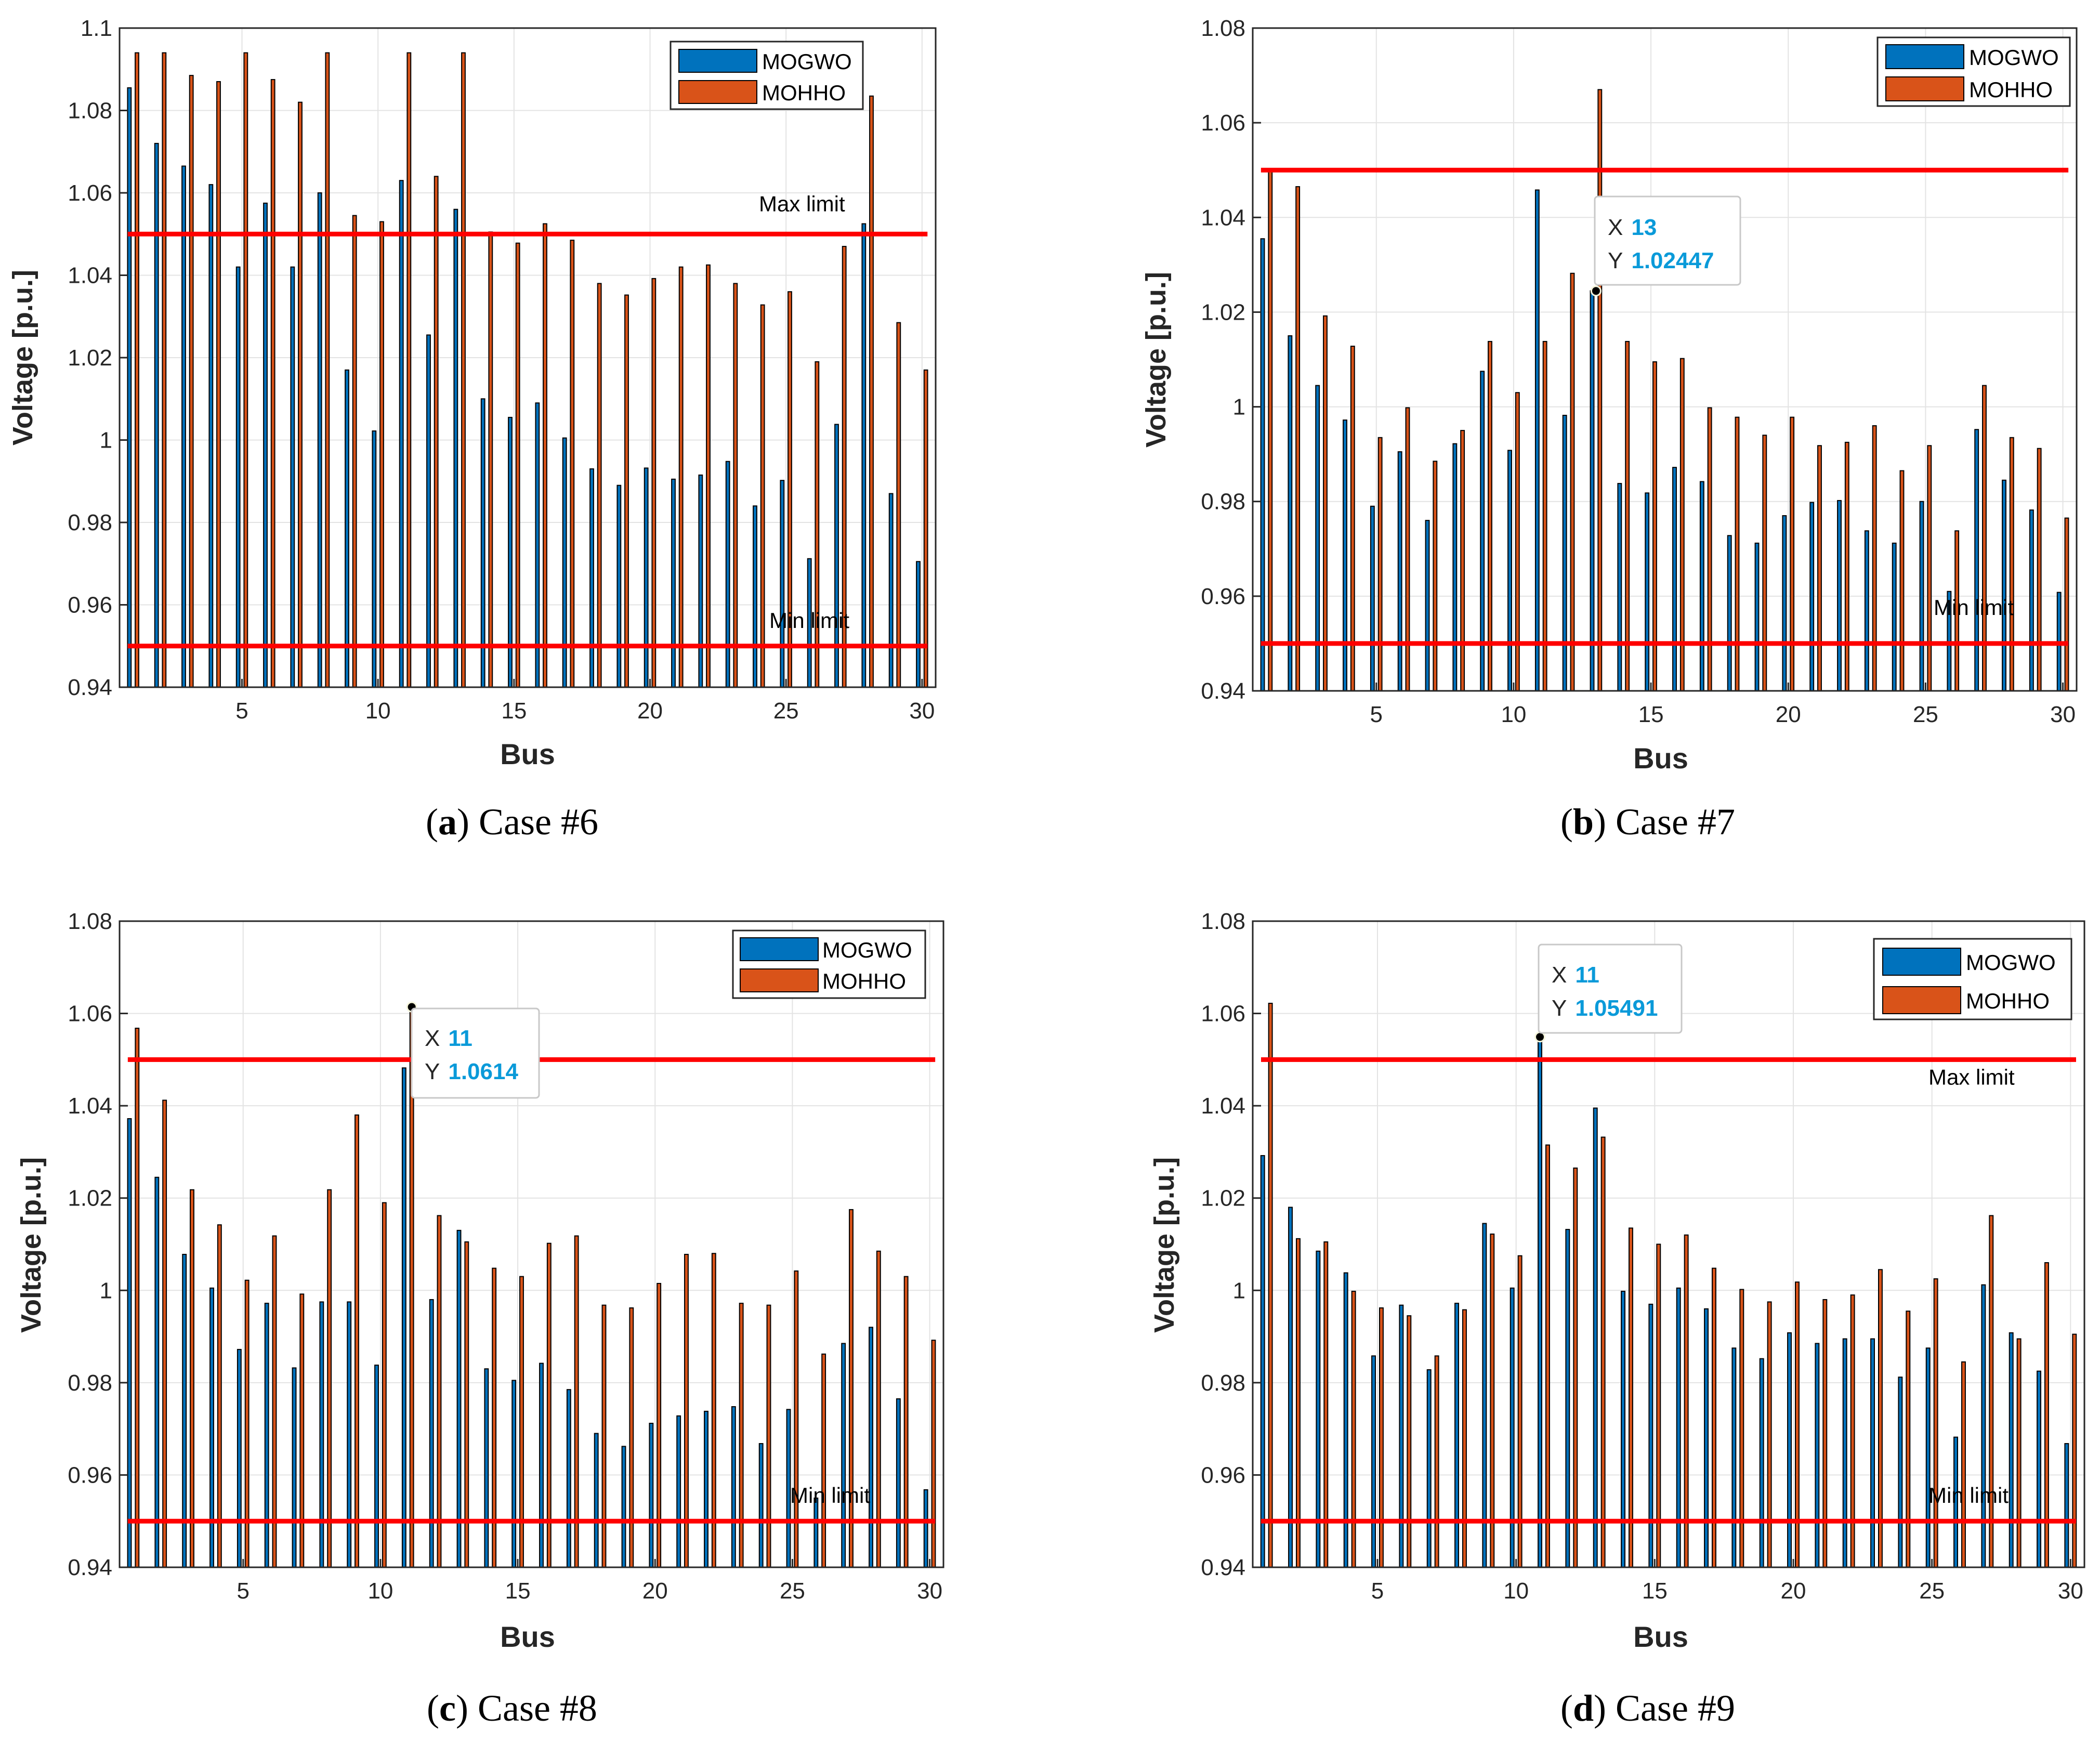 The width and height of the screenshot is (2100, 1743). Describe the element at coordinates (585, 701) in the screenshot. I see `x-tick-labels: 5 10 15 20 25 30` at that location.